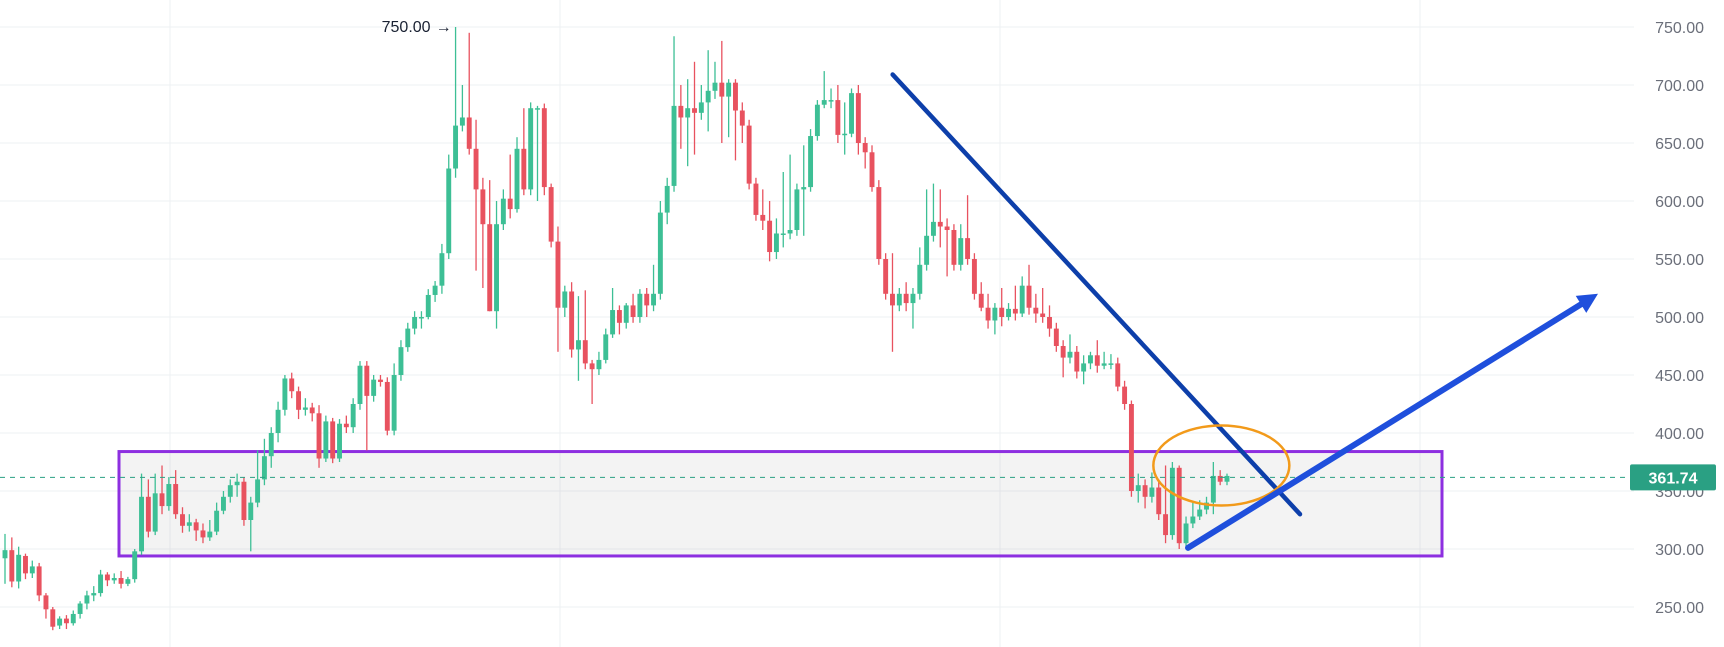 The image size is (1724, 647). I want to click on y-tick-label: 400.00, so click(1679, 434).